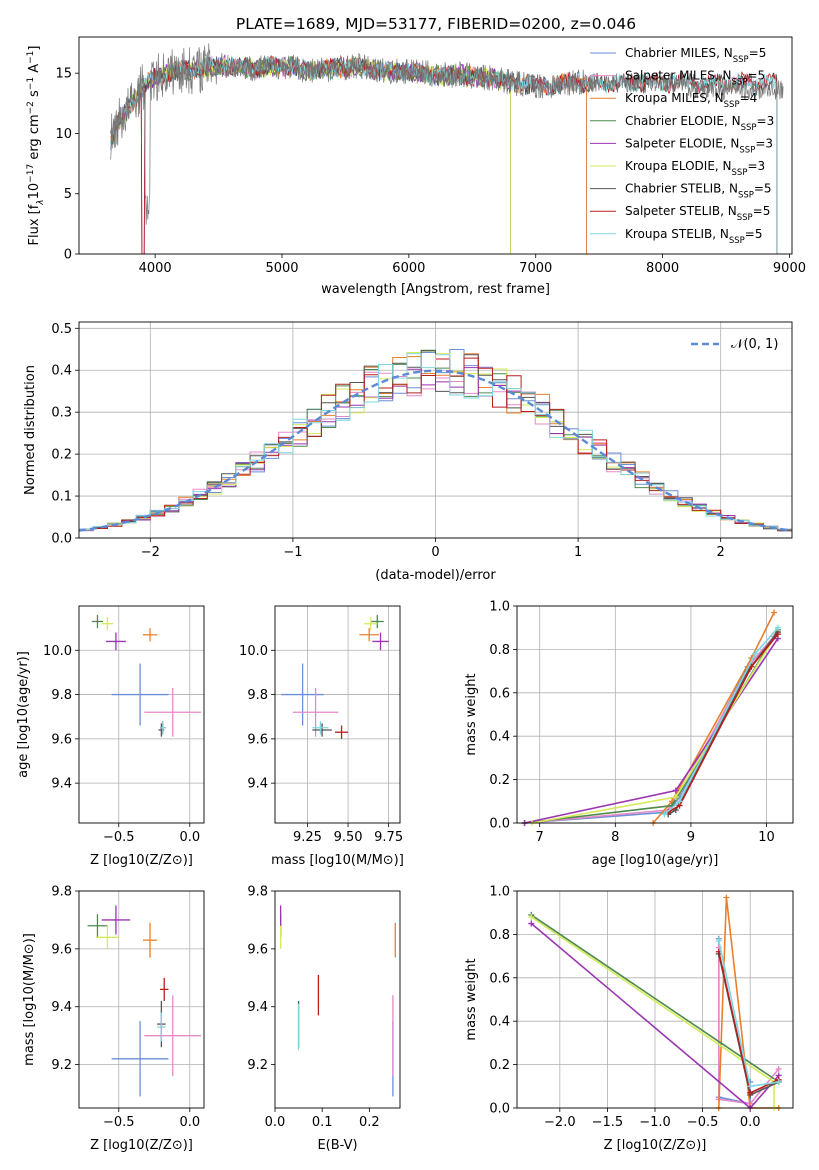  Describe the element at coordinates (447, 134) in the screenshot. I see `observed-spectrum-line` at that location.